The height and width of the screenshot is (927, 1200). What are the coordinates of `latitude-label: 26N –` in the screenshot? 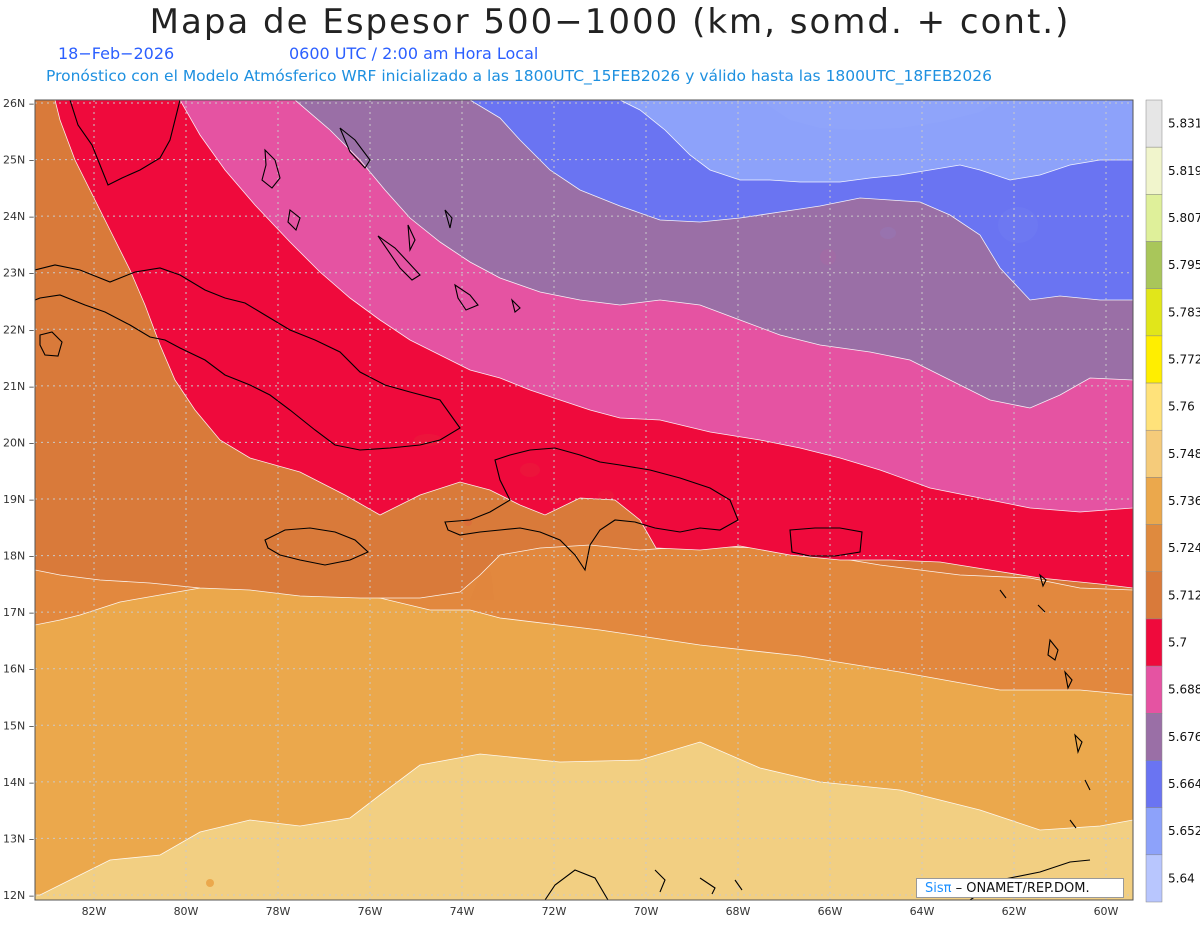 It's located at (18, 103).